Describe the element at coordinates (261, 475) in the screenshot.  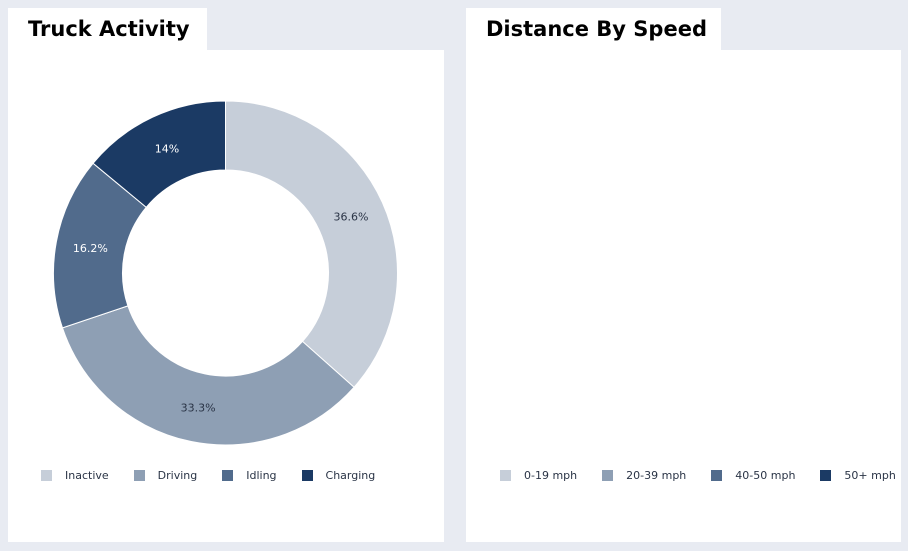
I see `legend-label: Idling` at that location.